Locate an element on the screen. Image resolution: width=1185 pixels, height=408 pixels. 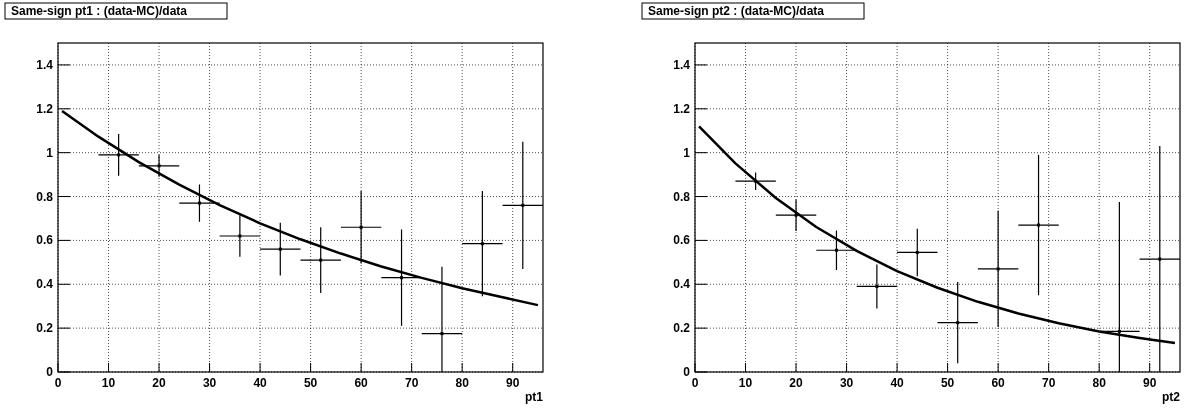
x-axis-title: pt1 is located at coordinates (534, 397).